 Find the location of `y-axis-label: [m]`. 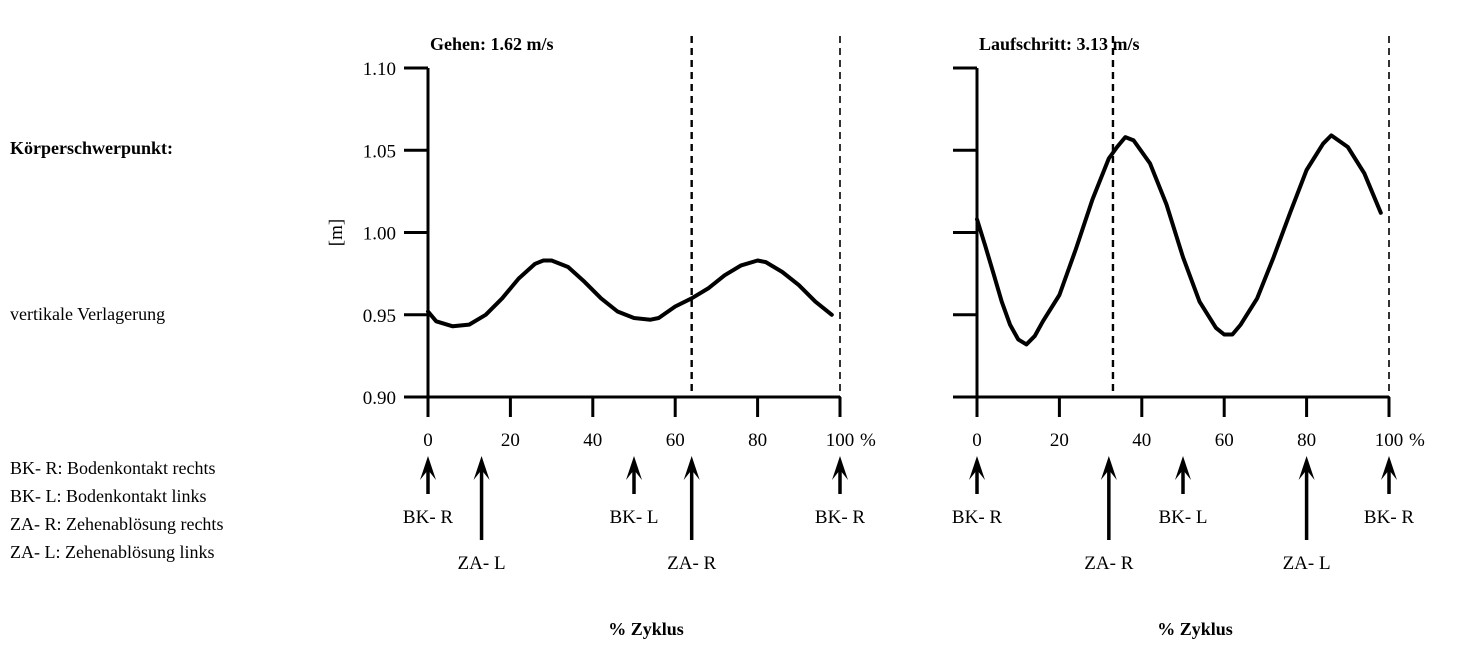

y-axis-label: [m] is located at coordinates (336, 232).